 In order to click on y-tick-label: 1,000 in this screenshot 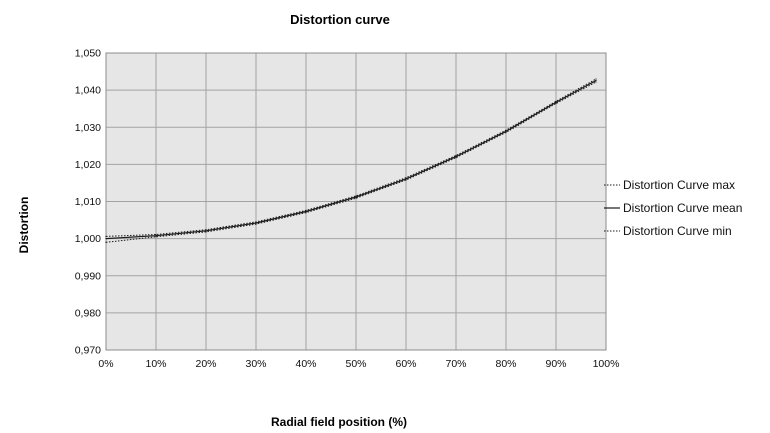, I will do `click(88, 239)`.